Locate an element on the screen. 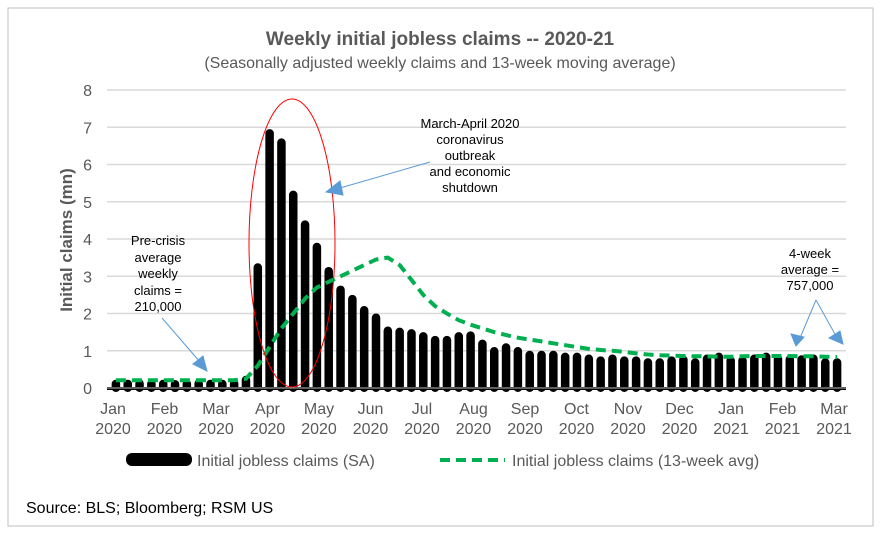 This screenshot has width=881, height=546. annotation-recent-1: 4-week is located at coordinates (810, 253).